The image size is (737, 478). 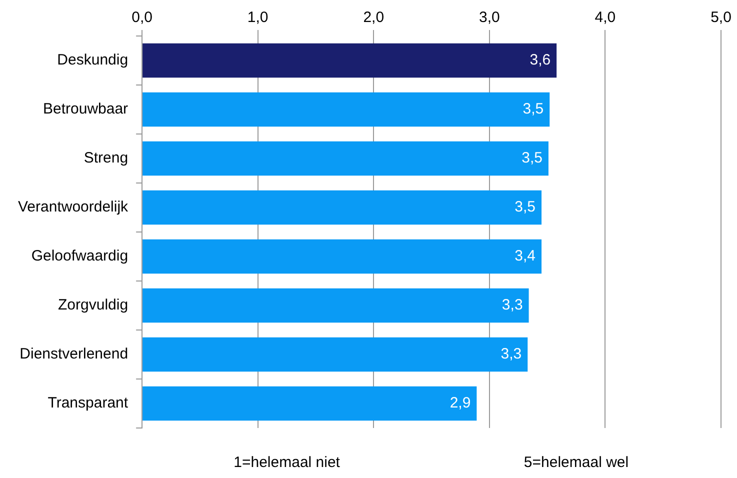 What do you see at coordinates (576, 463) in the screenshot?
I see `text: 5=helemaal wel` at bounding box center [576, 463].